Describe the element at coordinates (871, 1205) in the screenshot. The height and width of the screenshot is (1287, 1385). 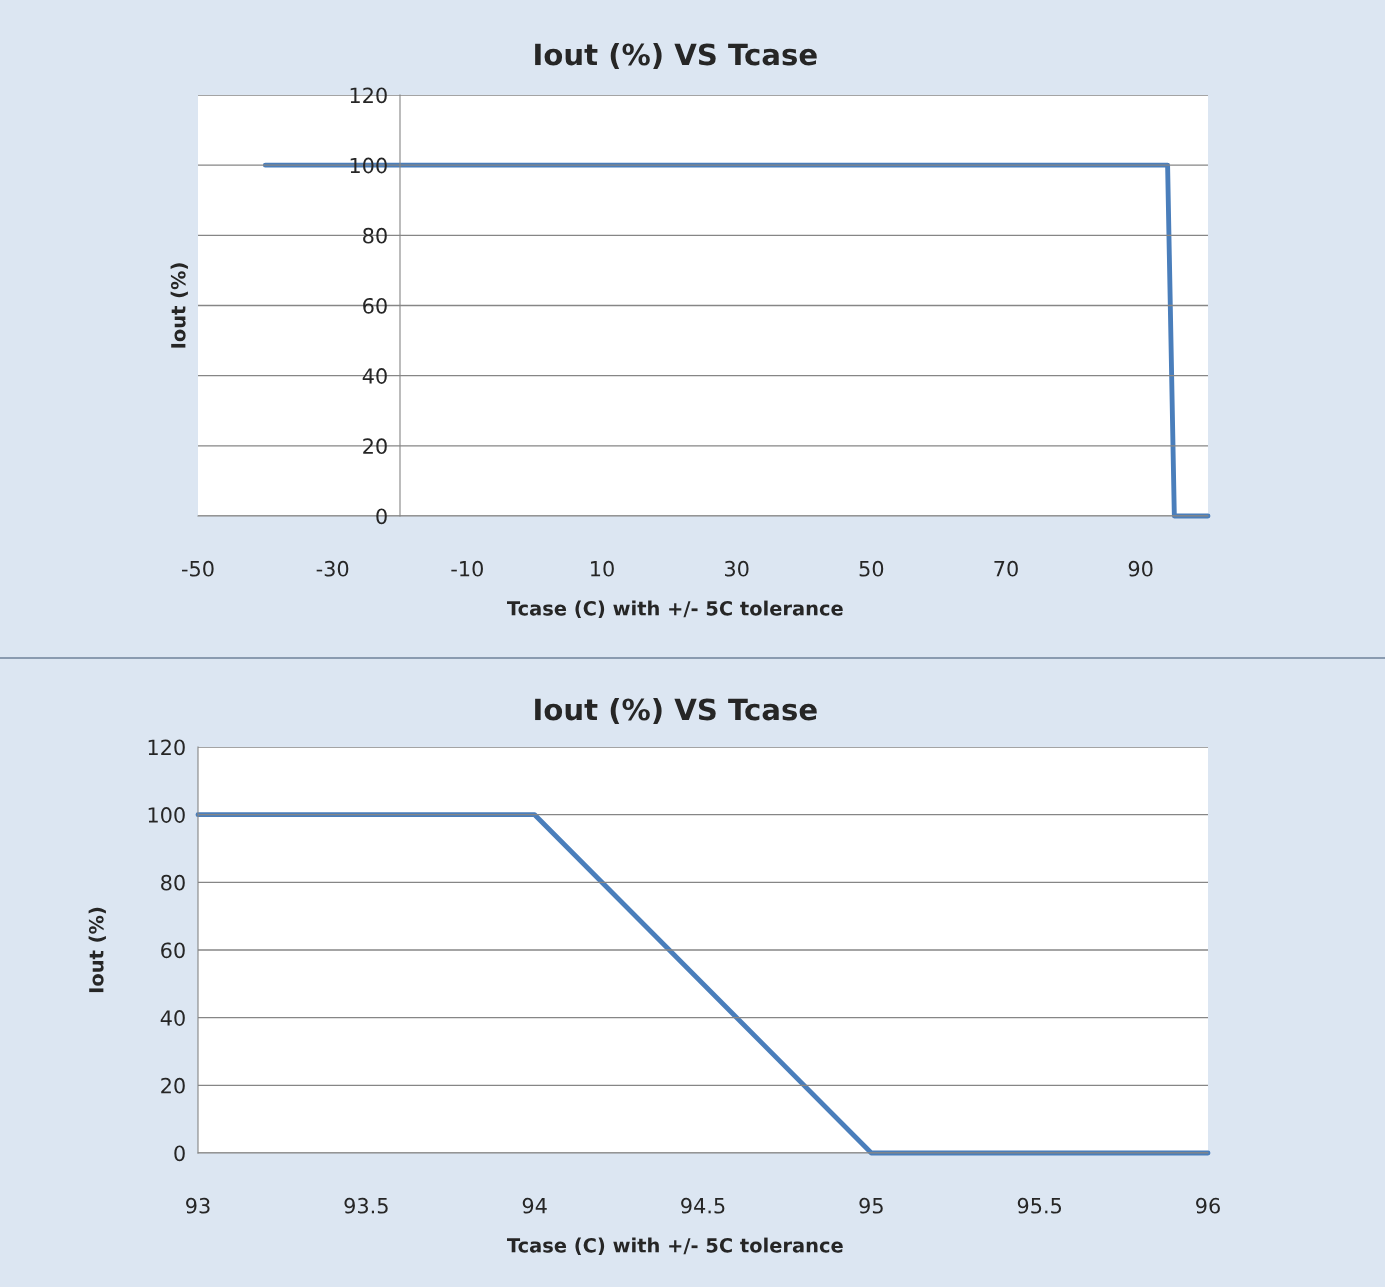
I see `x-tick-label: 95` at that location.